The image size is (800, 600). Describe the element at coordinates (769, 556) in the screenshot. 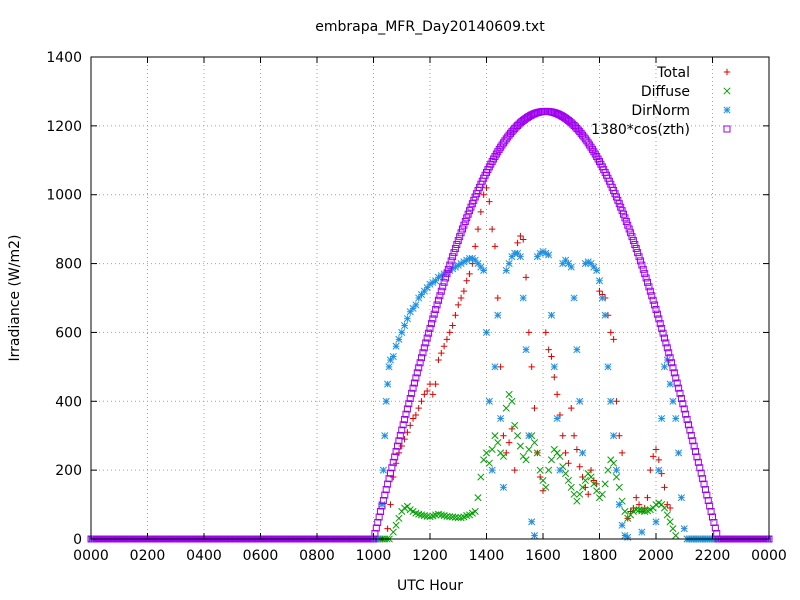

I see `x-tick-label: 0000` at that location.